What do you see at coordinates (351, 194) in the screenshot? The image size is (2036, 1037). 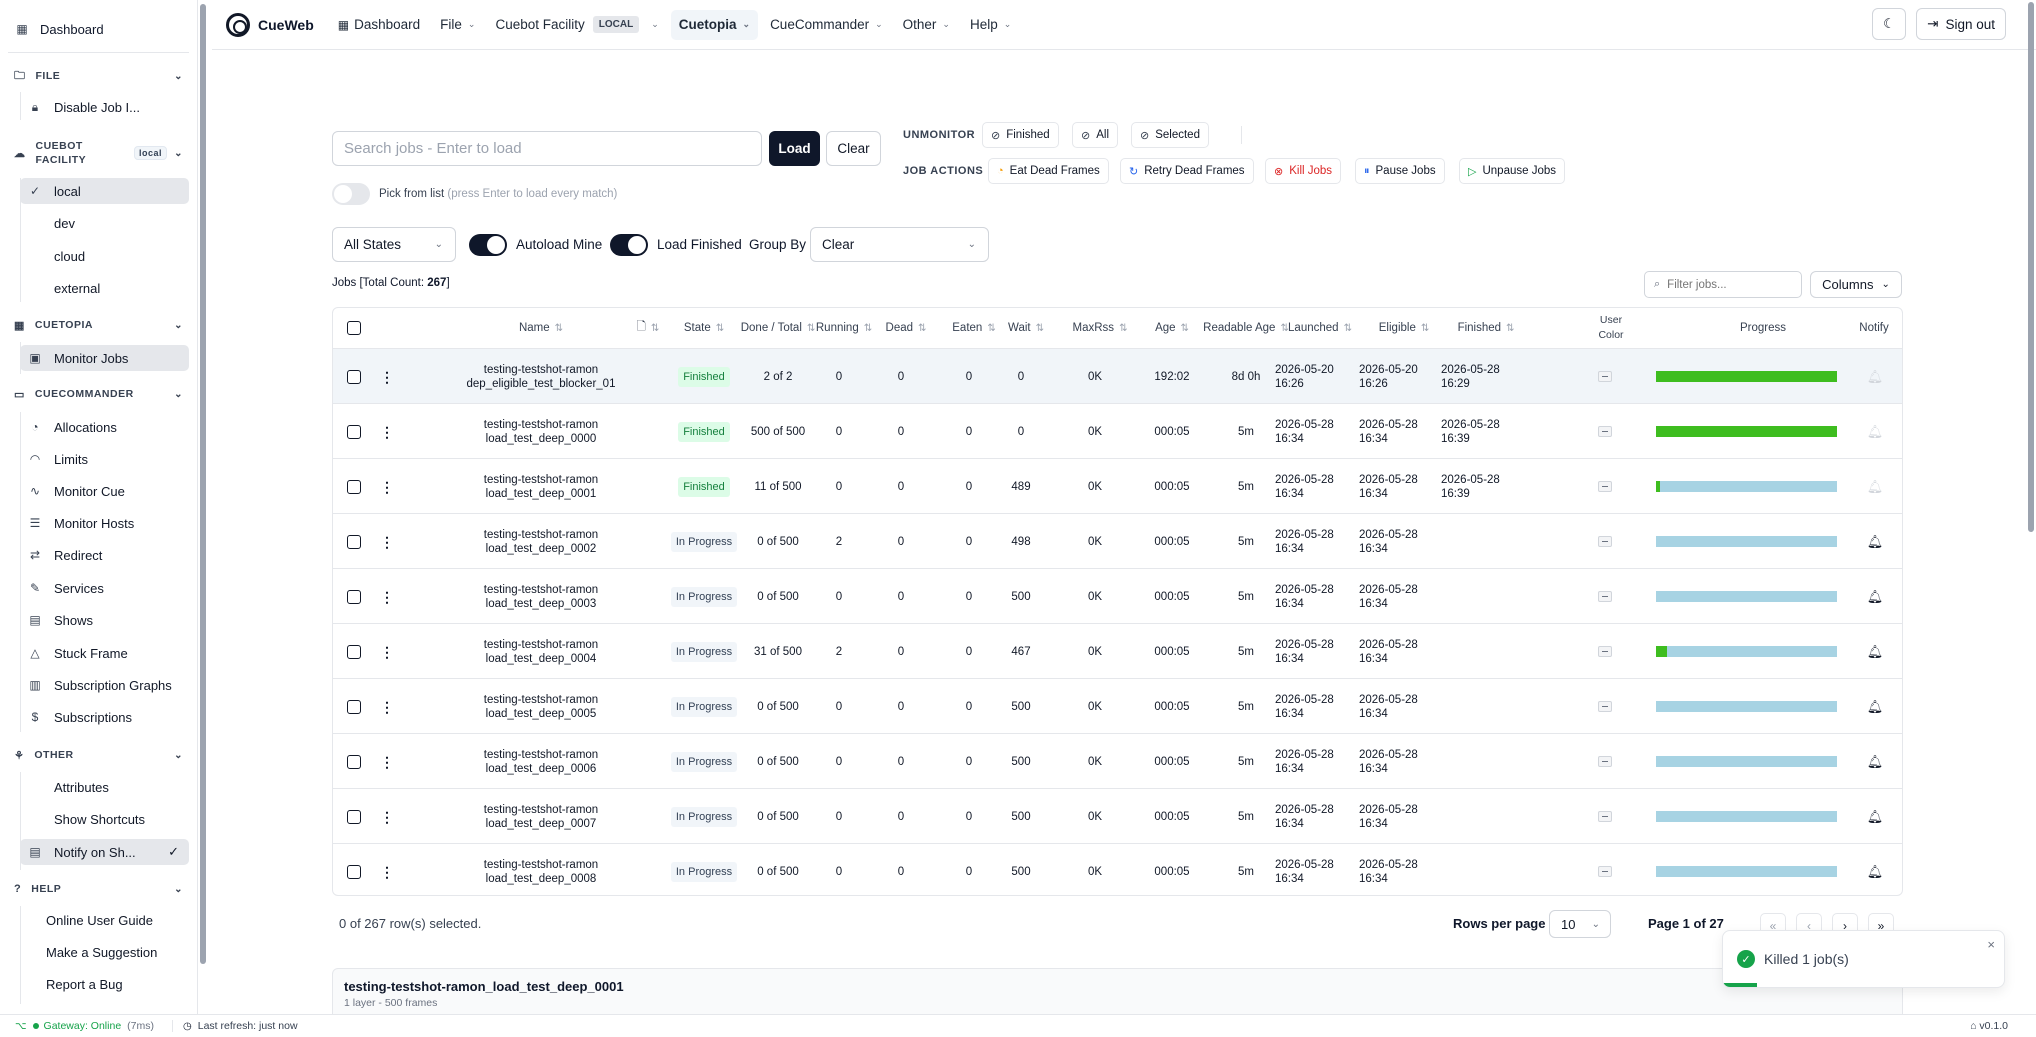 I see `pick-from-list-toggle` at bounding box center [351, 194].